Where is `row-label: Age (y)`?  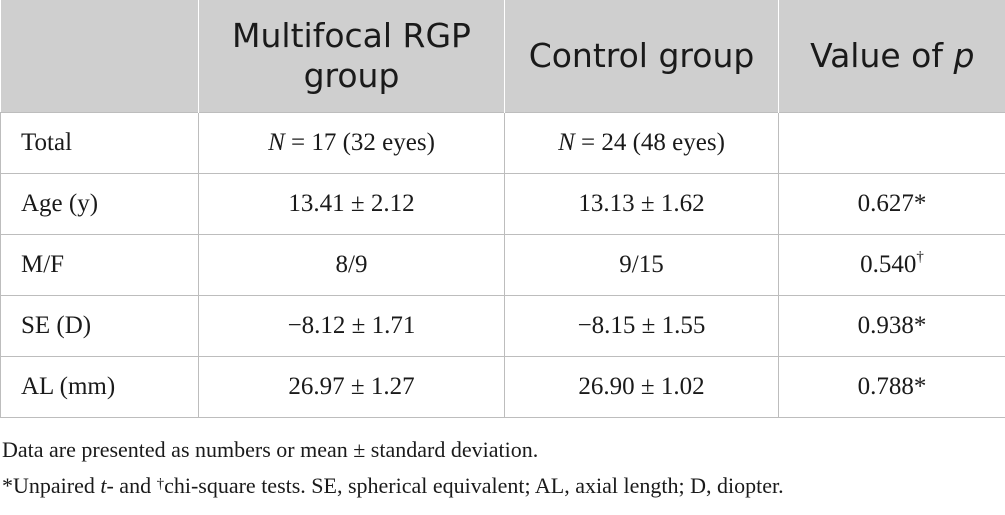
row-label: Age (y) is located at coordinates (99, 204).